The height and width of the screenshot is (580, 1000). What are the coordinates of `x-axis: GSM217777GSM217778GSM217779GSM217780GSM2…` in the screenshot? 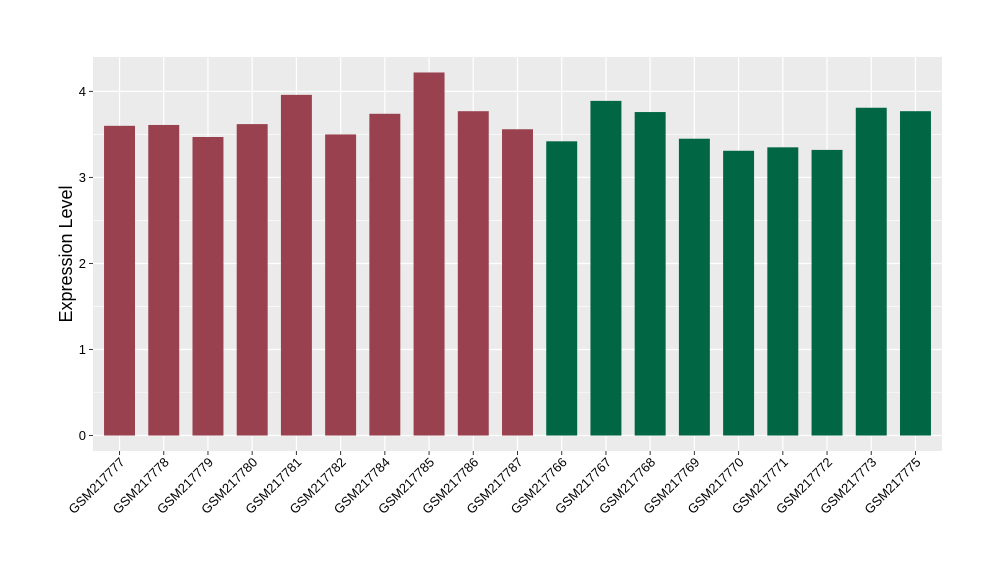 It's located at (494, 484).